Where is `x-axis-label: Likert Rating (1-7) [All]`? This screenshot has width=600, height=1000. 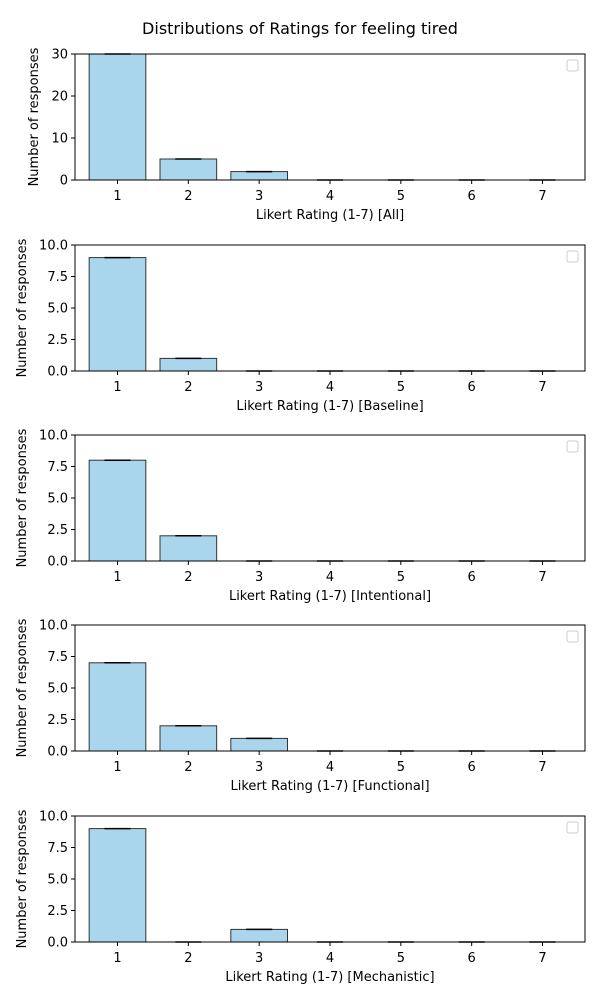
x-axis-label: Likert Rating (1-7) [All] is located at coordinates (330, 215).